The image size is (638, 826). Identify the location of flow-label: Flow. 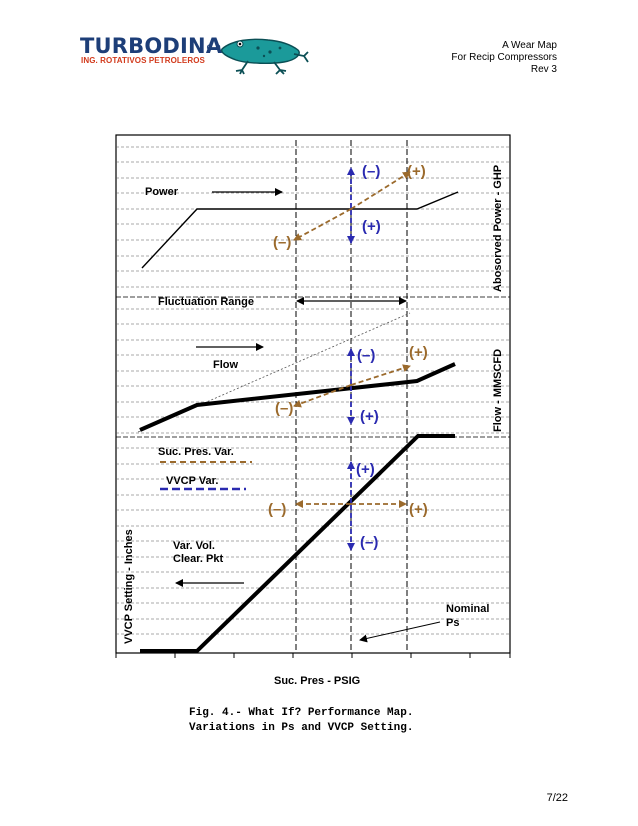
(225, 365).